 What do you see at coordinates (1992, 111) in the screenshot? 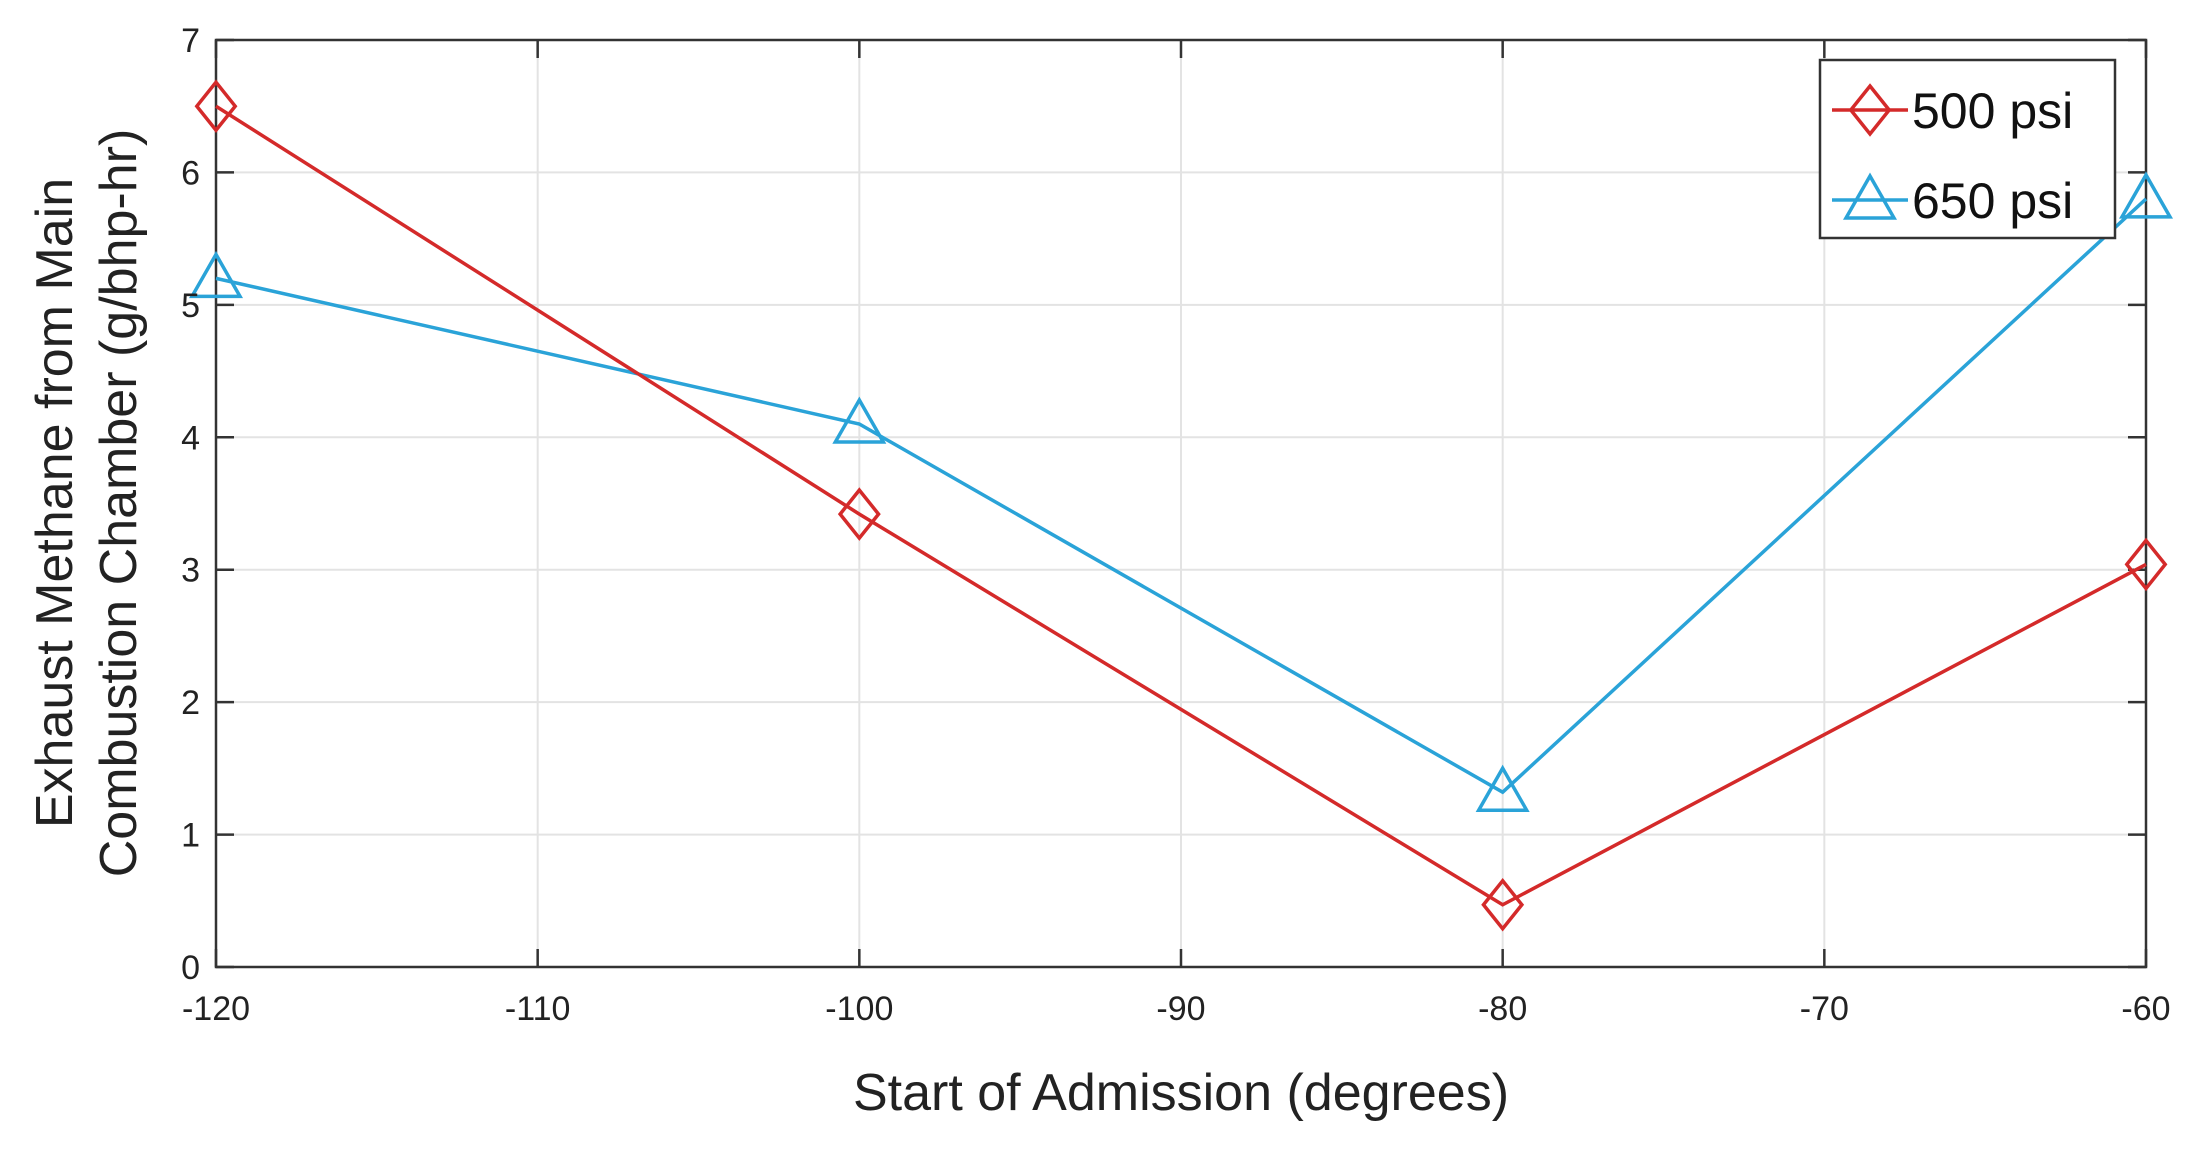
I see `legend-label-500-psi: 500 psi` at bounding box center [1992, 111].